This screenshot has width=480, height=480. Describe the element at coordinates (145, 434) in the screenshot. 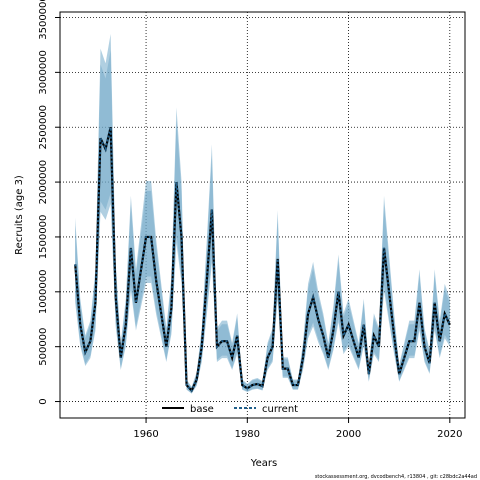

I see `x-tick-label-0: 1960` at that location.